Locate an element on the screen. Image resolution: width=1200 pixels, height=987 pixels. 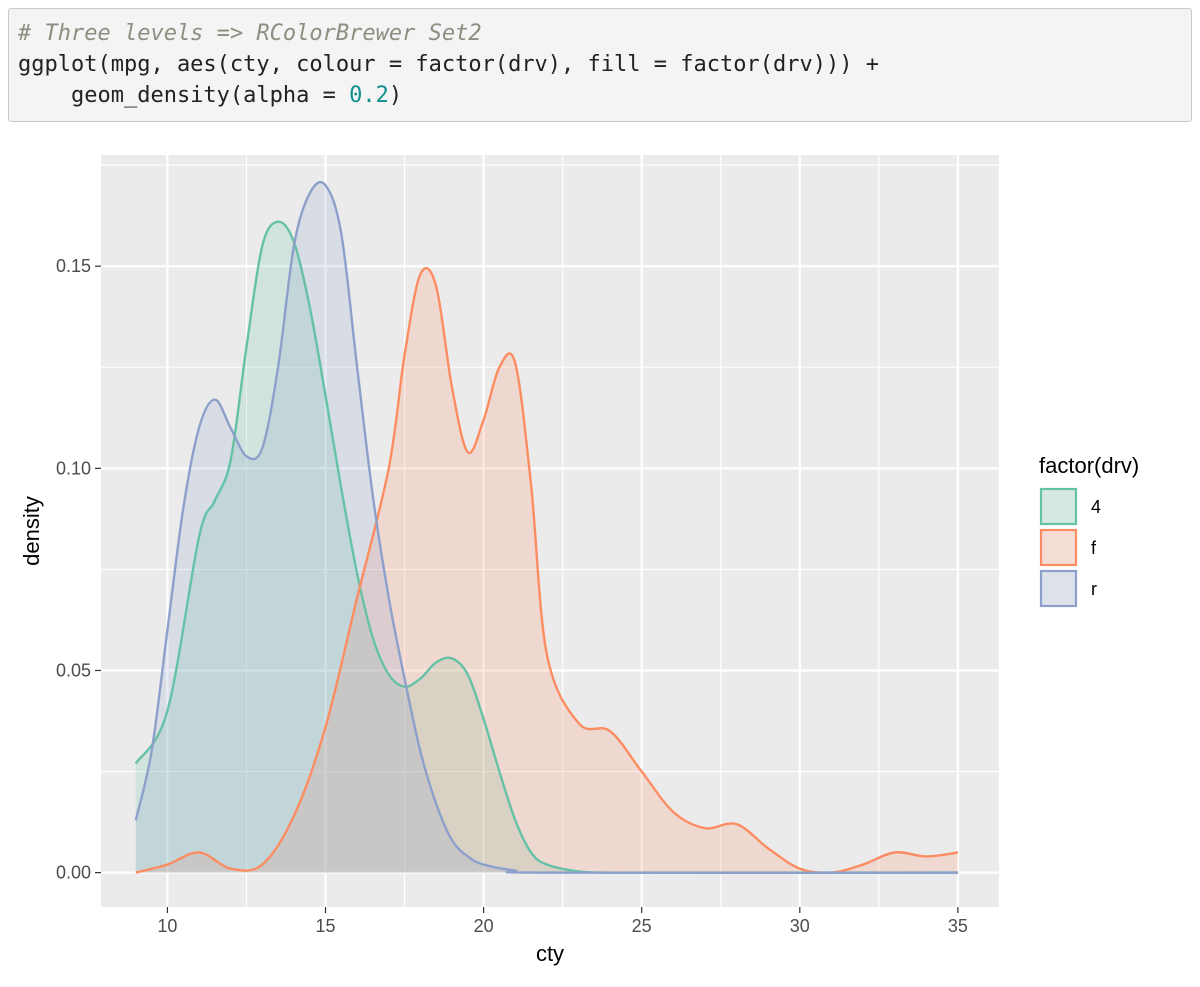
legend-key-r is located at coordinates (1058, 588).